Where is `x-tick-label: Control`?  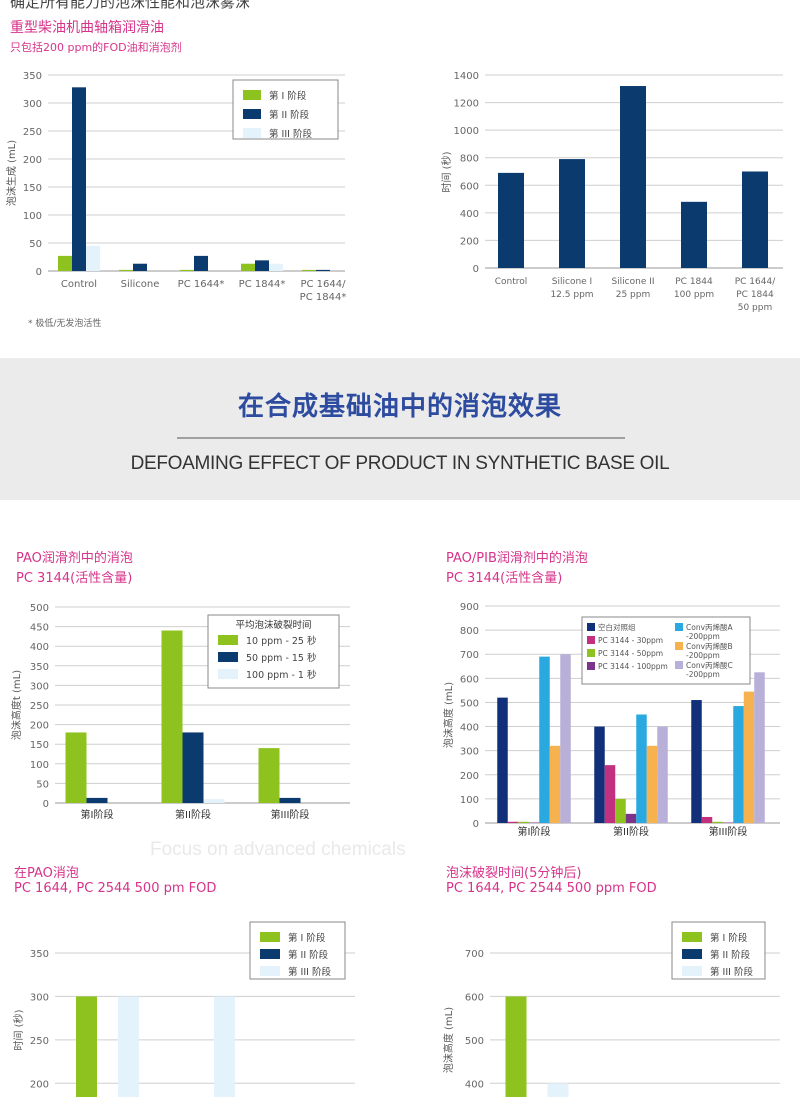 x-tick-label: Control is located at coordinates (79, 284).